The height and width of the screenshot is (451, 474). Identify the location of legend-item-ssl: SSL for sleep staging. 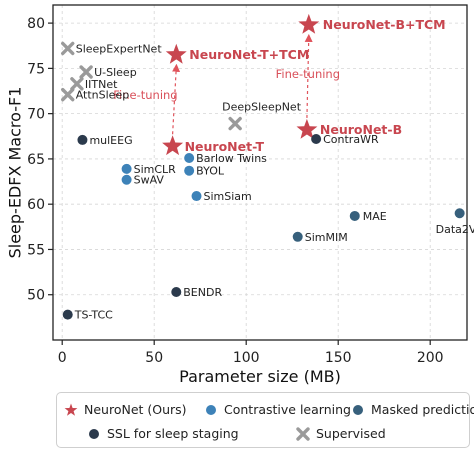
(163, 433).